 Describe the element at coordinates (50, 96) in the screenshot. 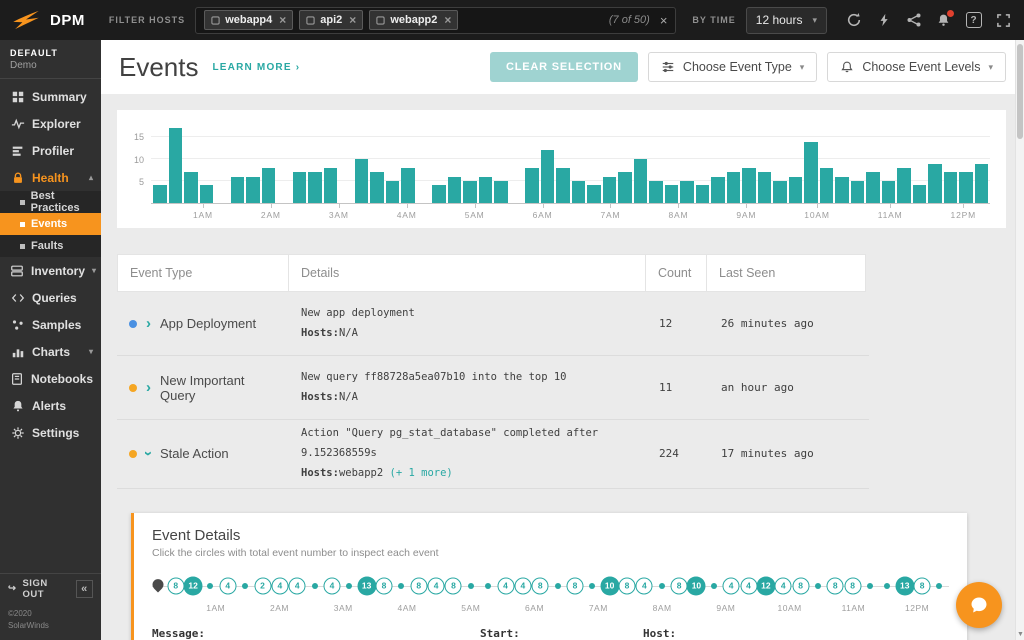

I see `sidebar-item-summary: Summary` at that location.